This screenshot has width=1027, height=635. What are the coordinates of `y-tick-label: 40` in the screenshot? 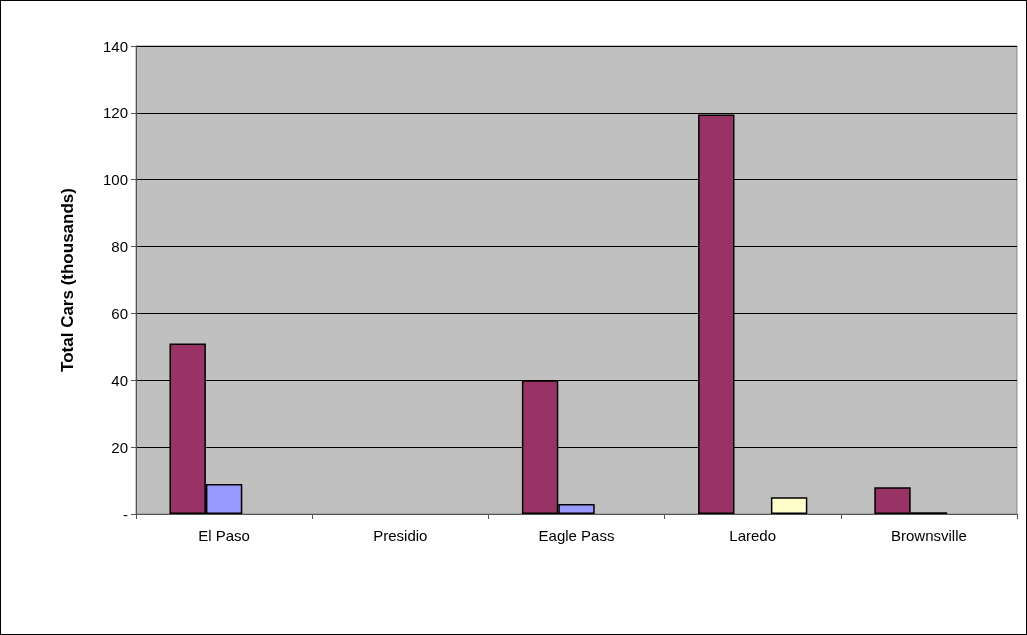 It's located at (119, 380).